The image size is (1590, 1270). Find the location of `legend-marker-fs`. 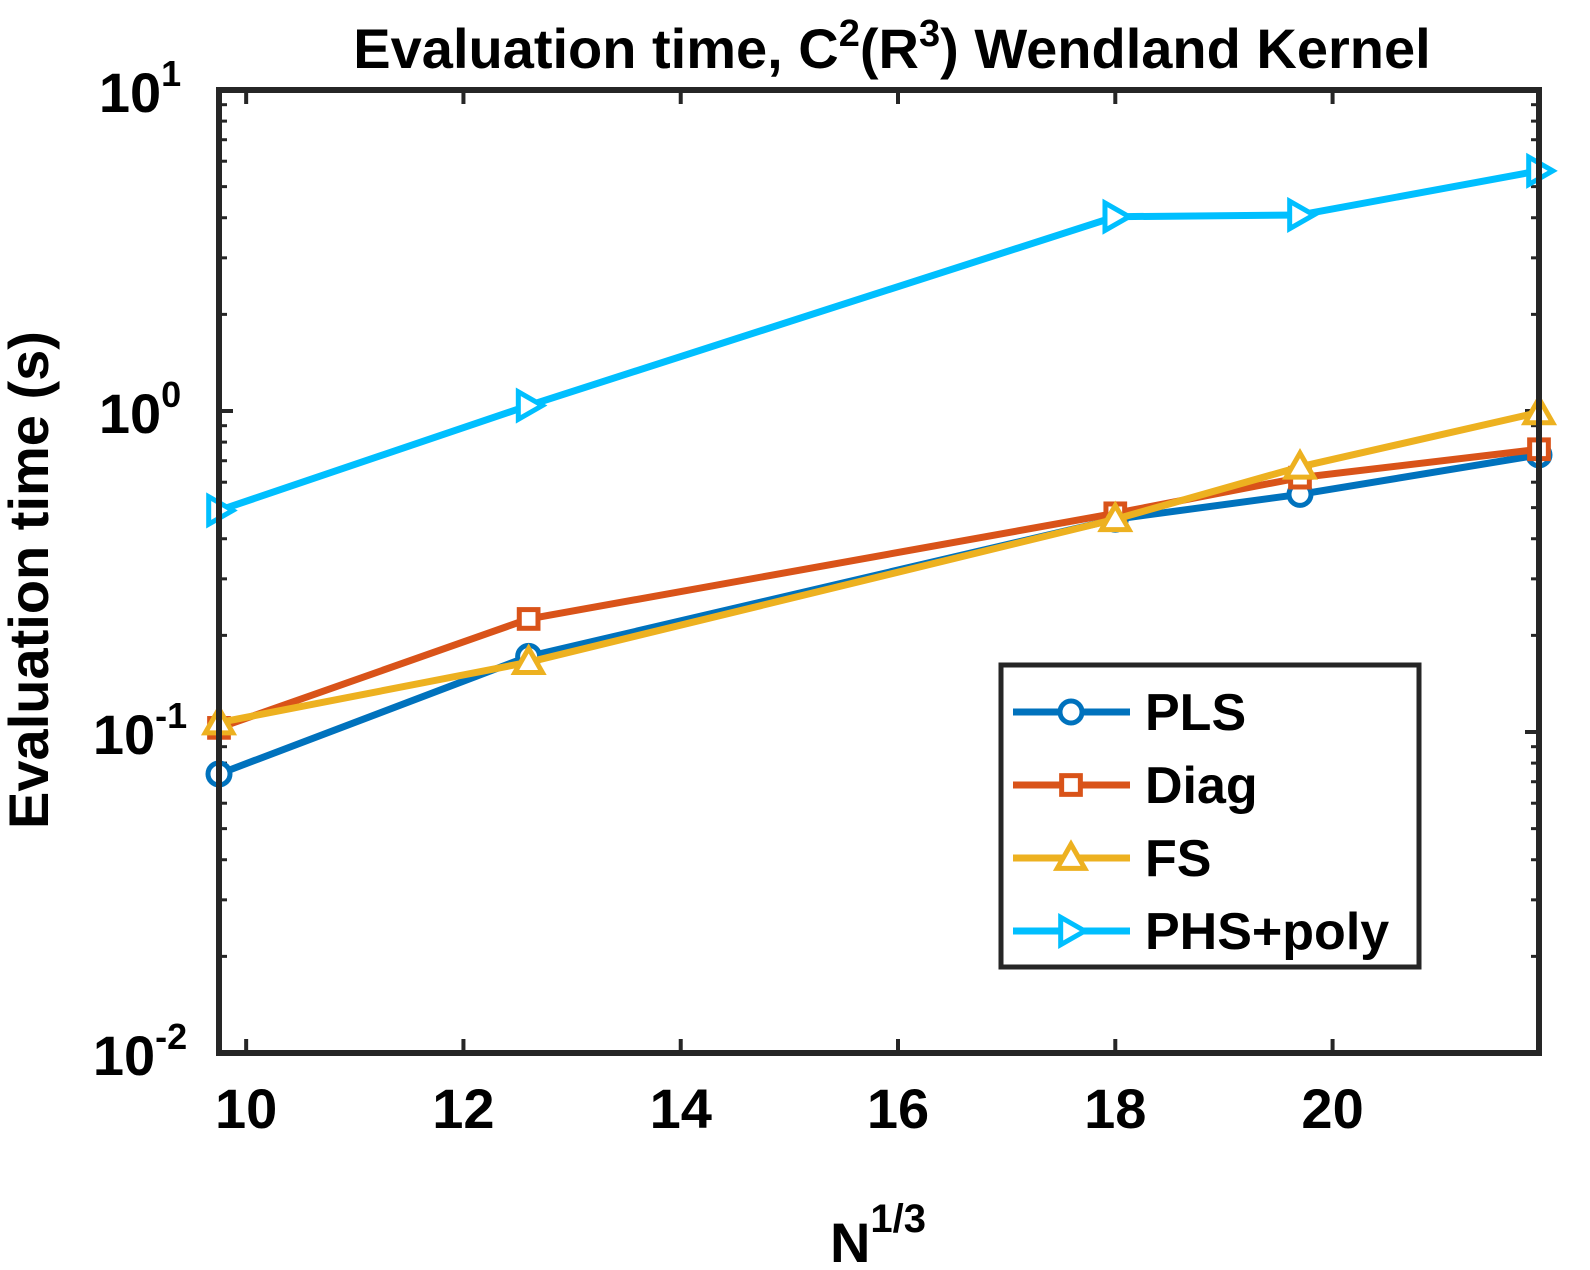

legend-marker-fs is located at coordinates (1071, 855).